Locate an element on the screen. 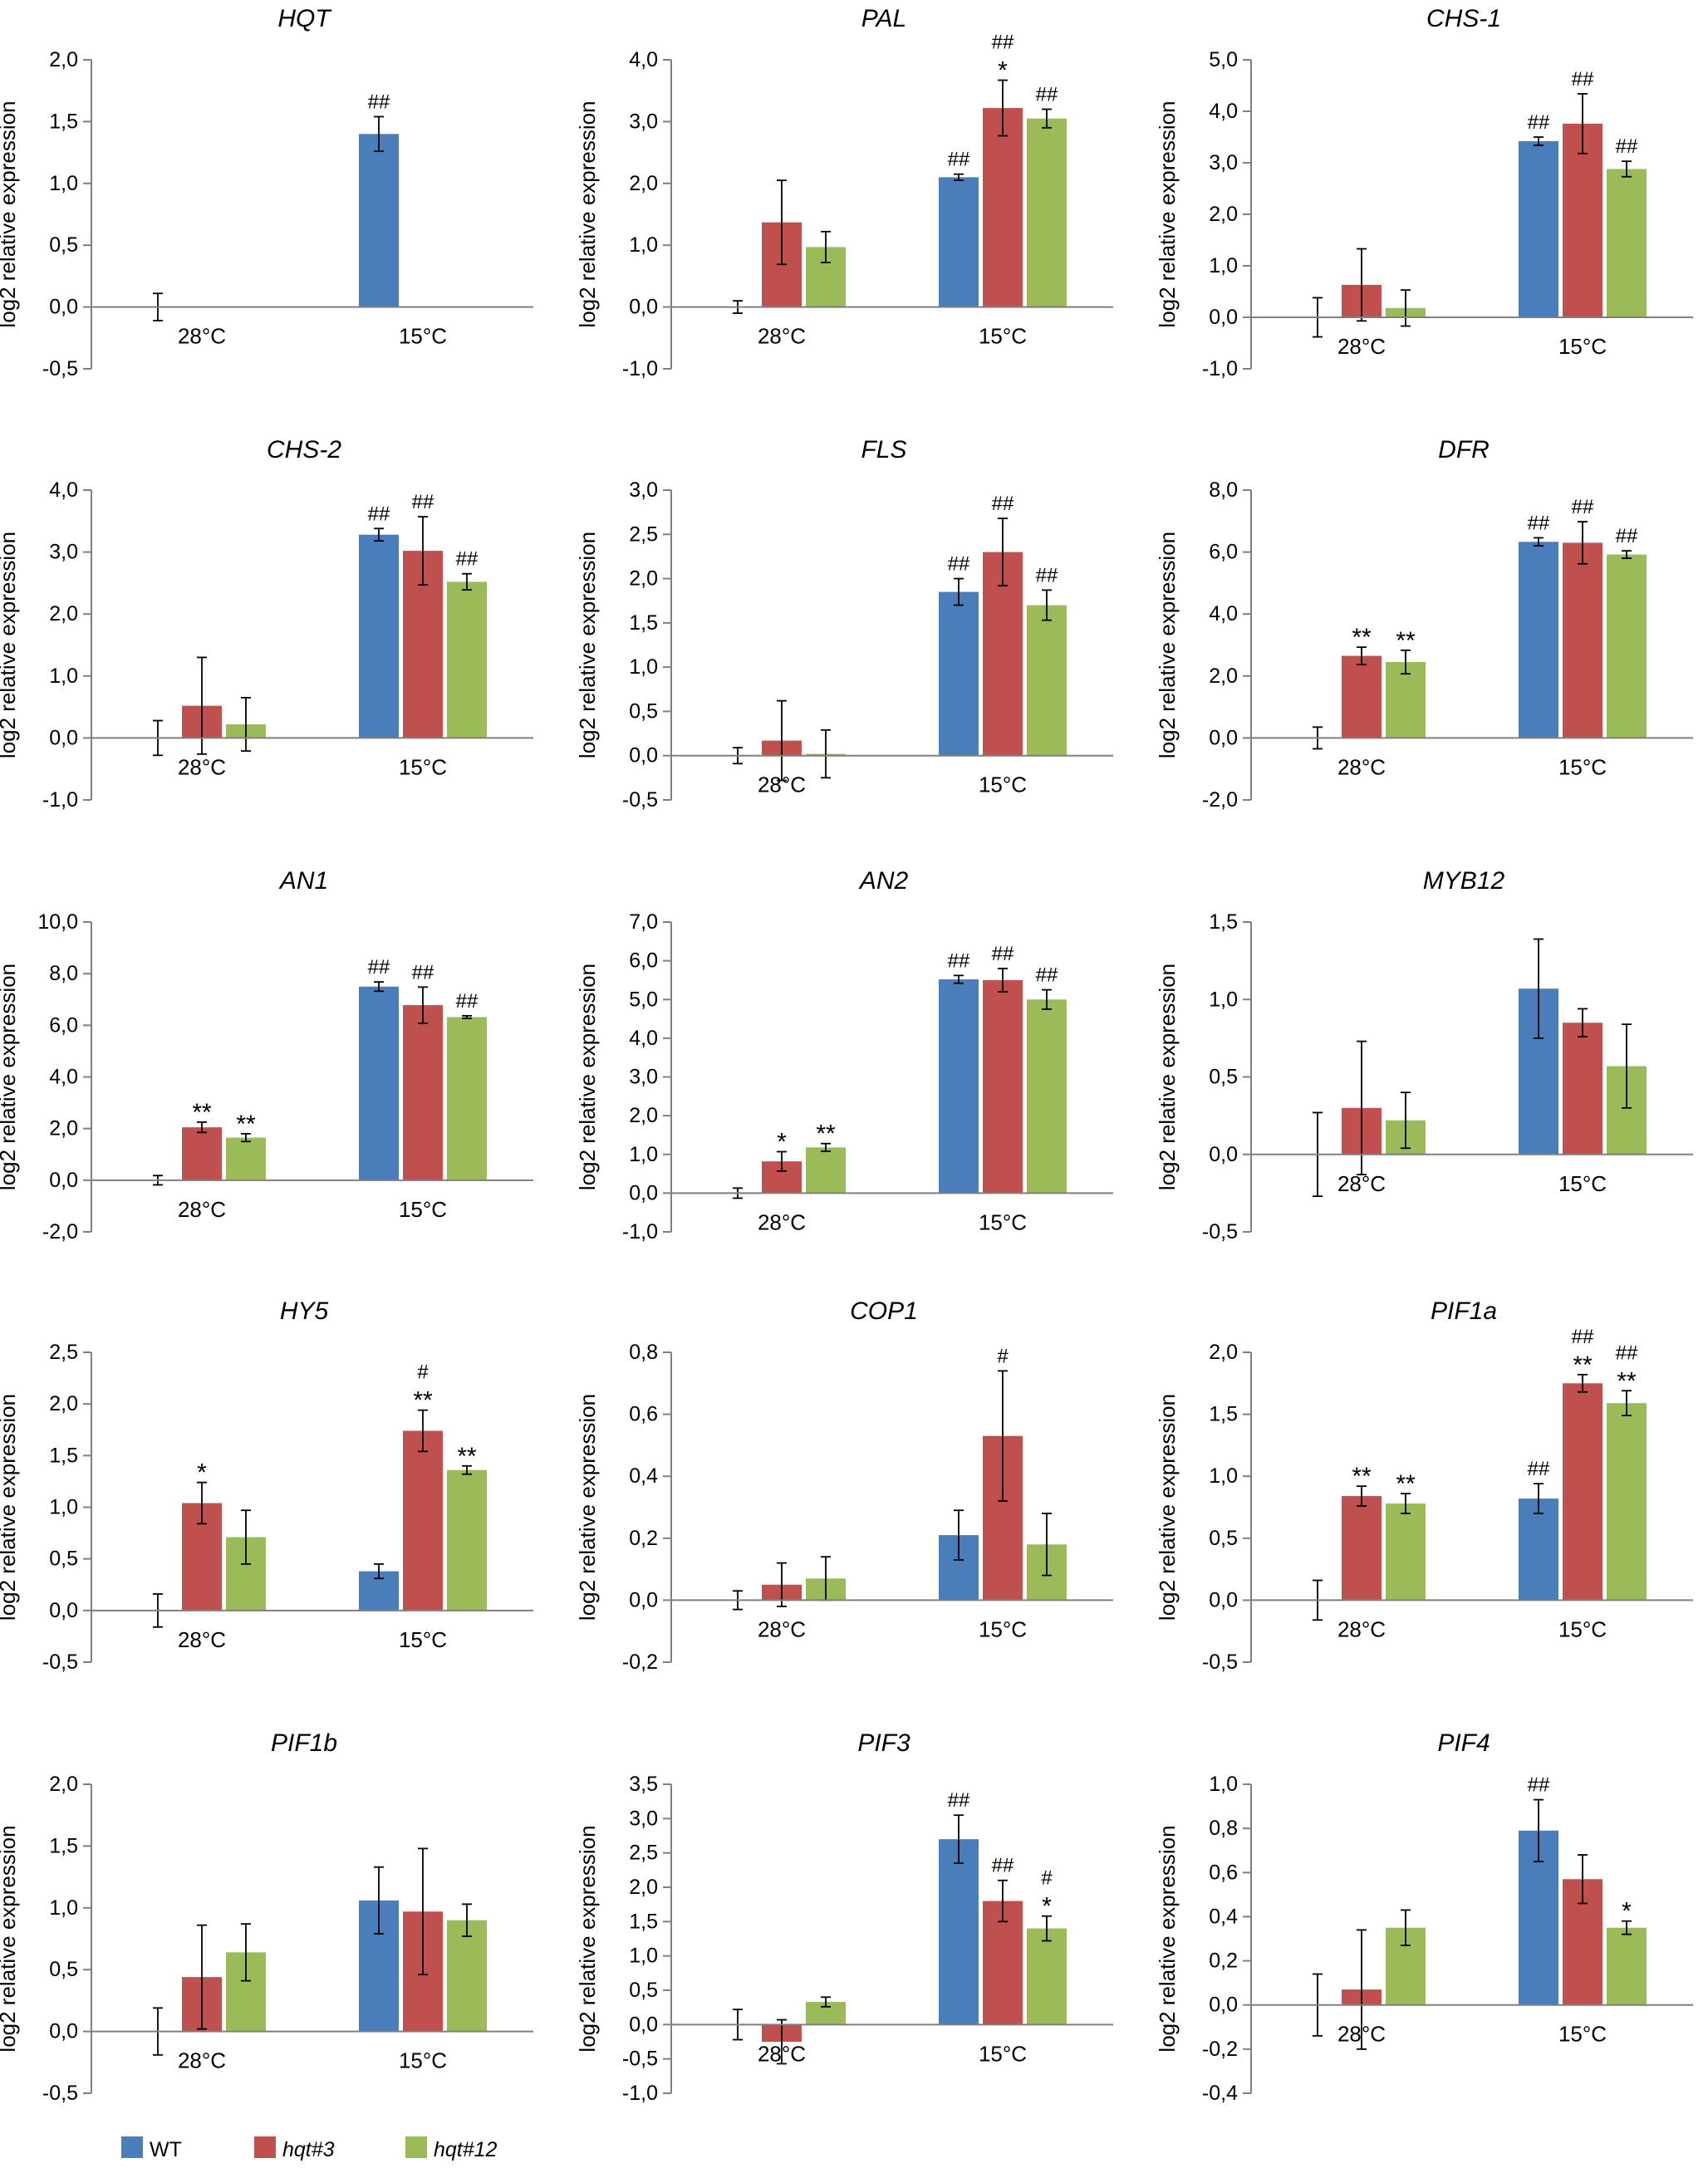  y-tick-label: 10,0 is located at coordinates (58, 922).